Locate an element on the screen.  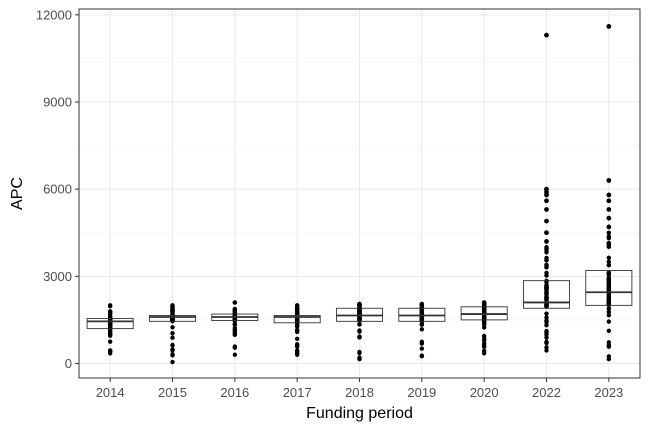
box-group-2022 is located at coordinates (546, 299).